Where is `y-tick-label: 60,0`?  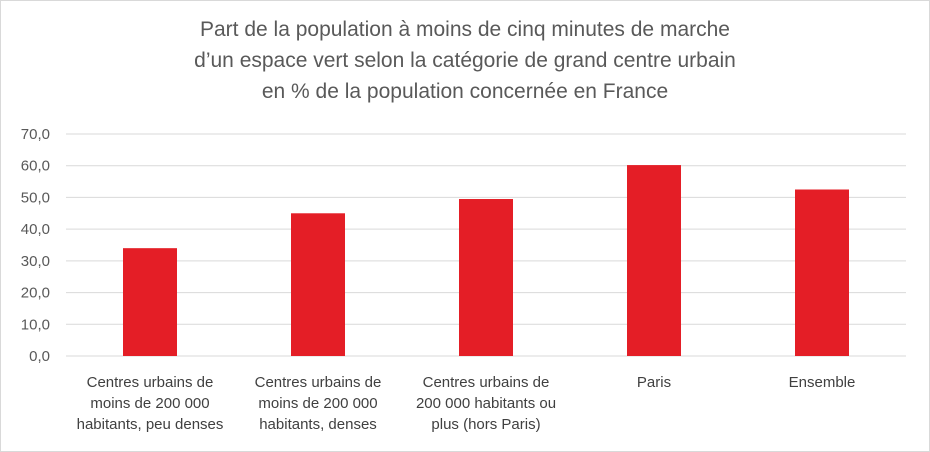
y-tick-label: 60,0 is located at coordinates (35, 166).